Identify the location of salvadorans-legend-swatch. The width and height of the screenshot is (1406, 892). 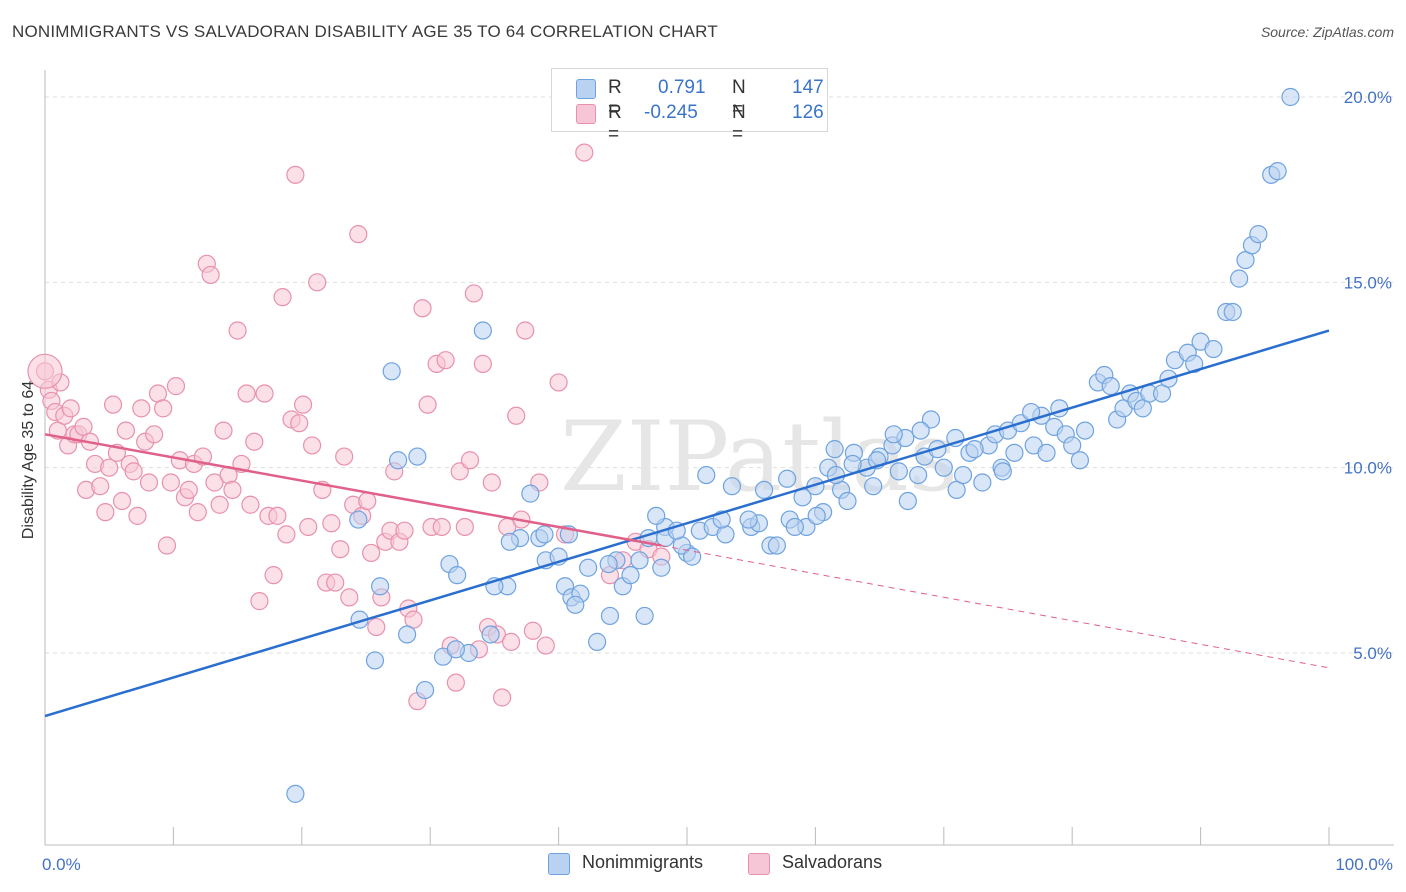
(759, 864).